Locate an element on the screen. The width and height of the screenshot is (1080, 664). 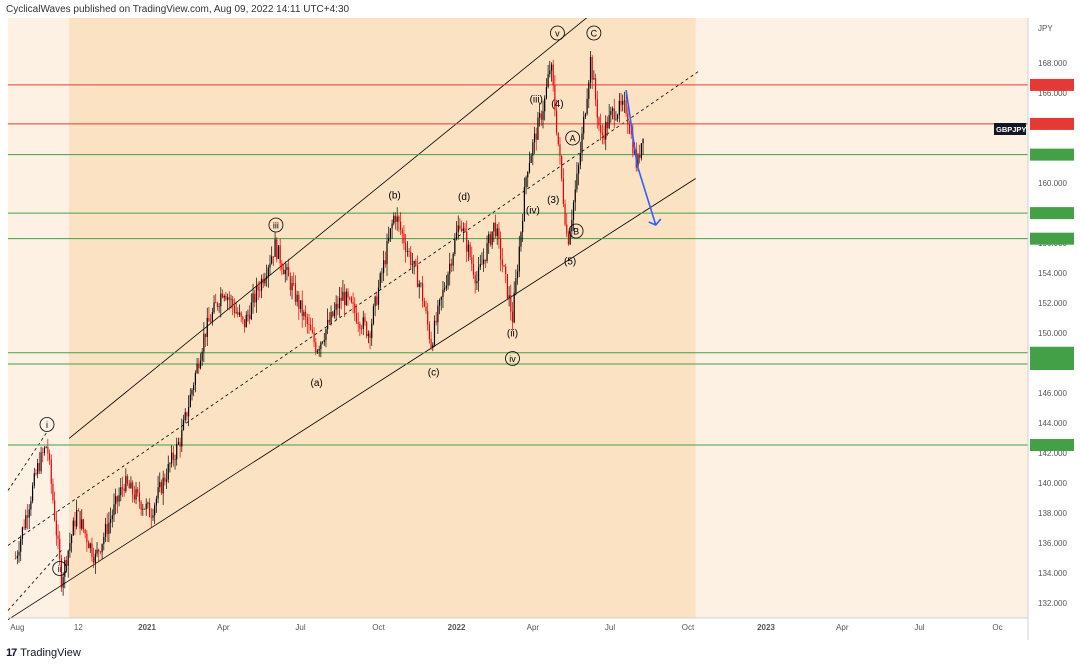
price-tick-label: 146.000 is located at coordinates (1052, 393).